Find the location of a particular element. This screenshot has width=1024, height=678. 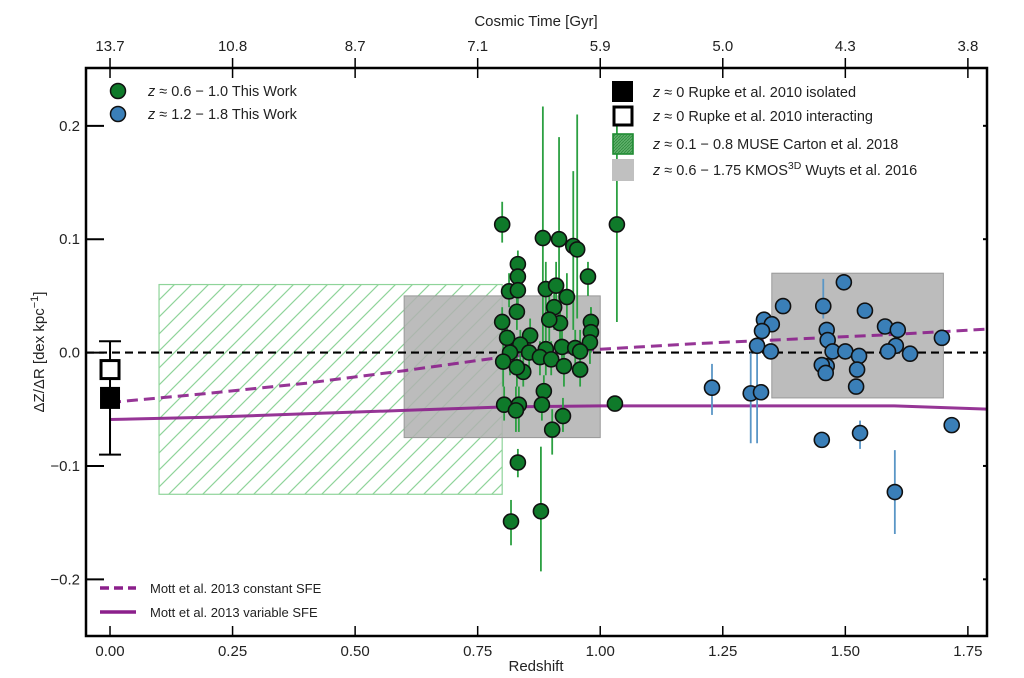

legend-marker-green is located at coordinates (118, 91).